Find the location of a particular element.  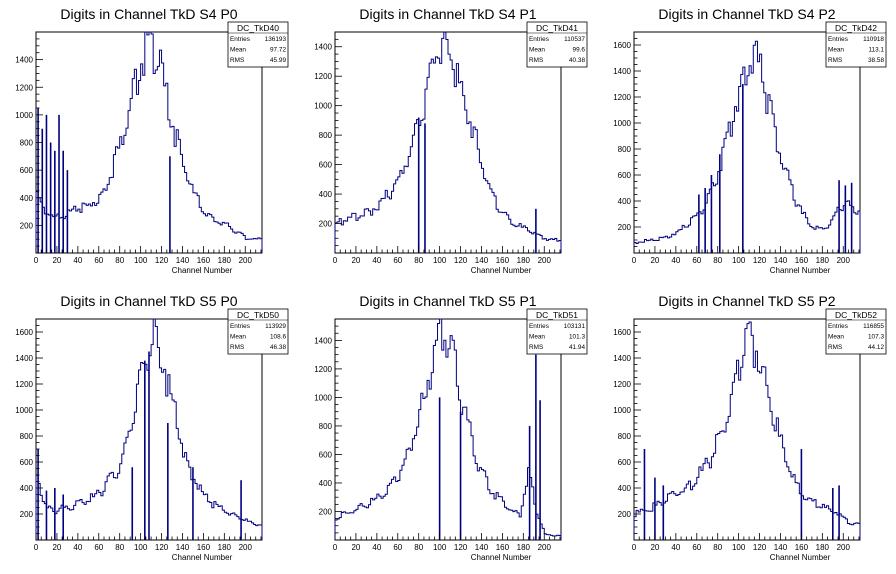

stats-mean-value: 101.3 is located at coordinates (577, 337).